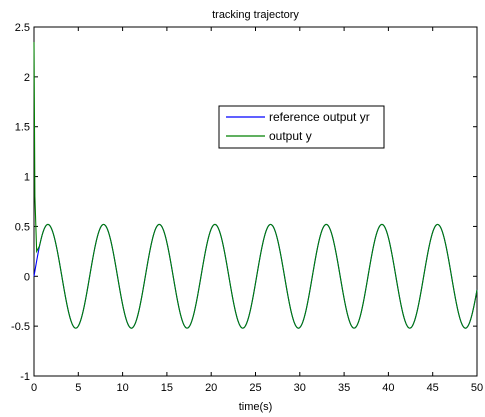  Describe the element at coordinates (255, 388) in the screenshot. I see `x-tick-label: 25` at that location.